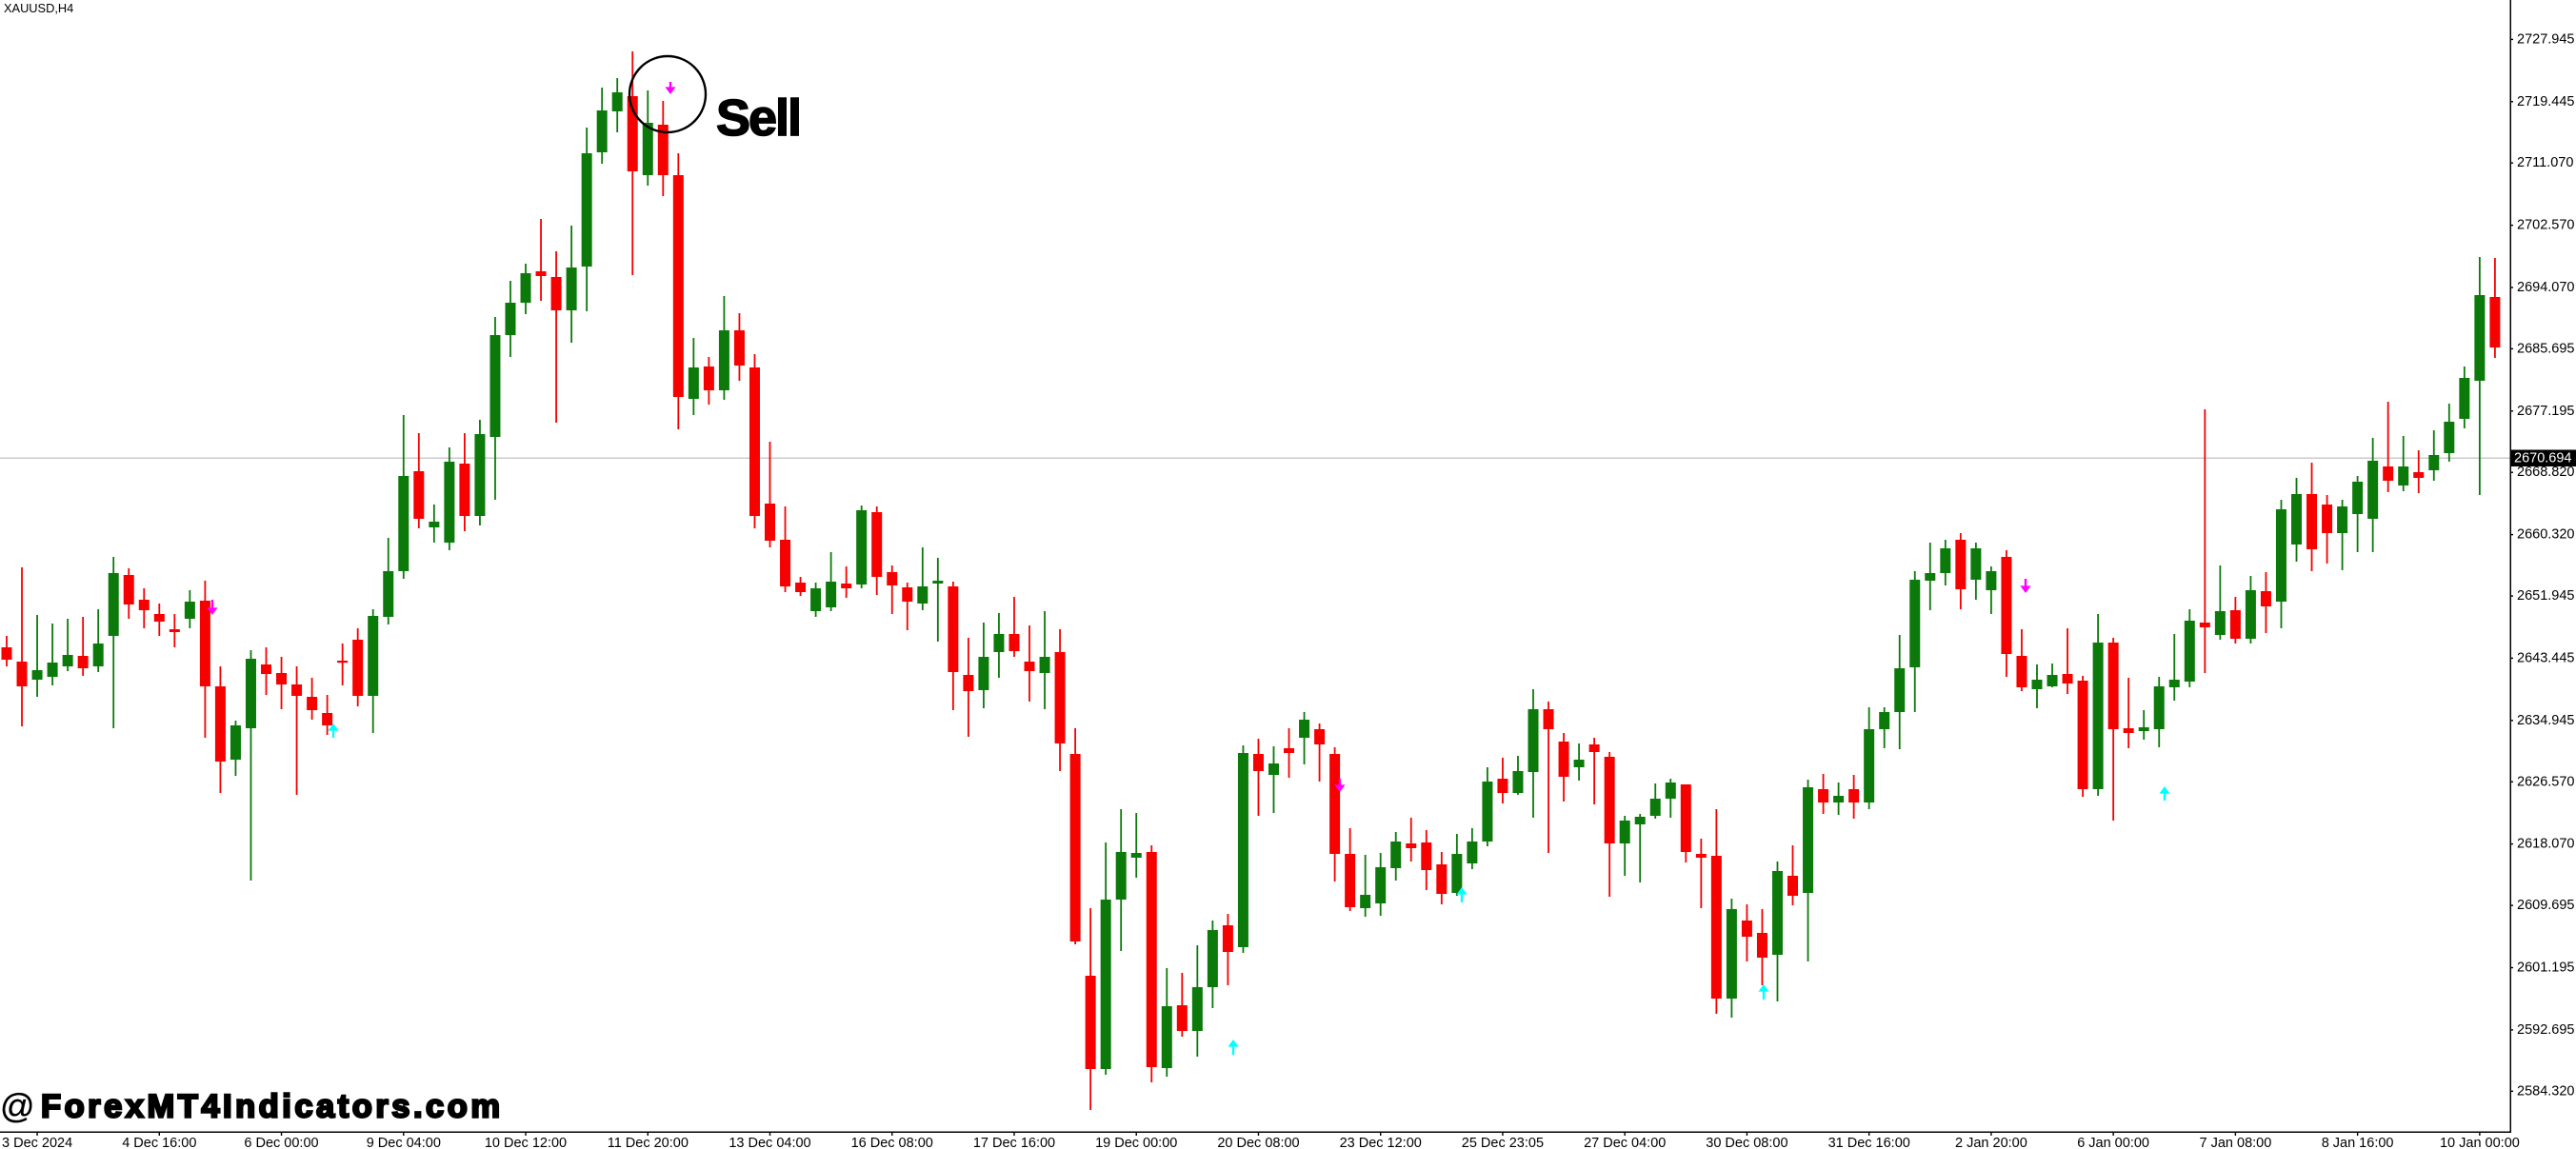  What do you see at coordinates (2545, 1091) in the screenshot?
I see `svg-text: 2584.320` at bounding box center [2545, 1091].